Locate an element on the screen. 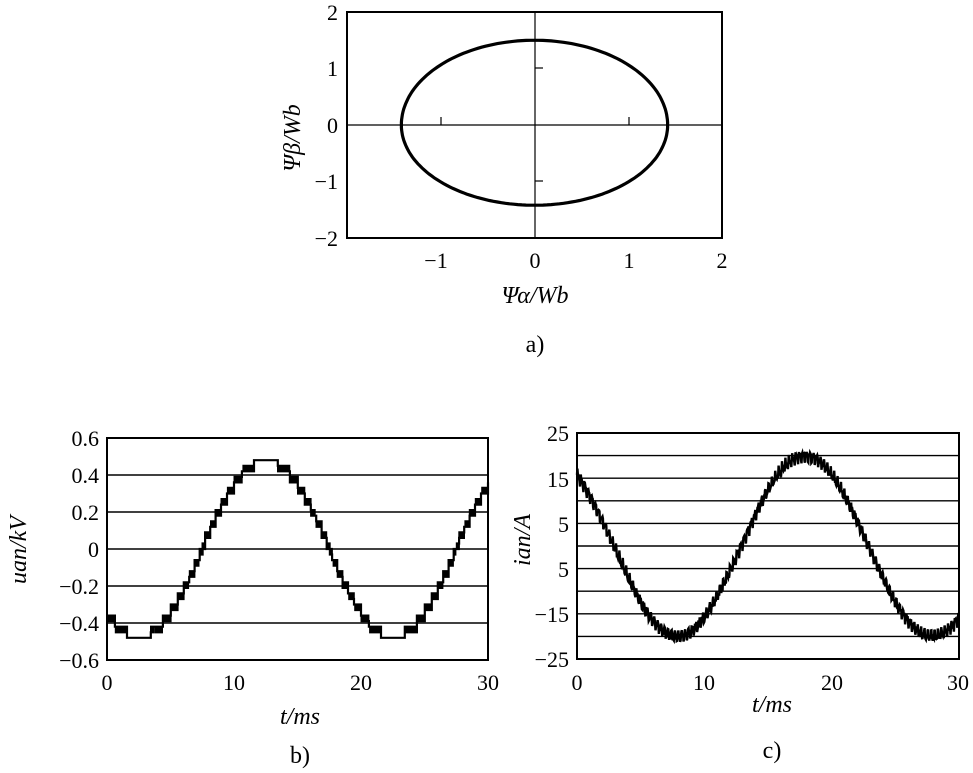 The width and height of the screenshot is (973, 773). plot-frame-c is located at coordinates (768, 546).